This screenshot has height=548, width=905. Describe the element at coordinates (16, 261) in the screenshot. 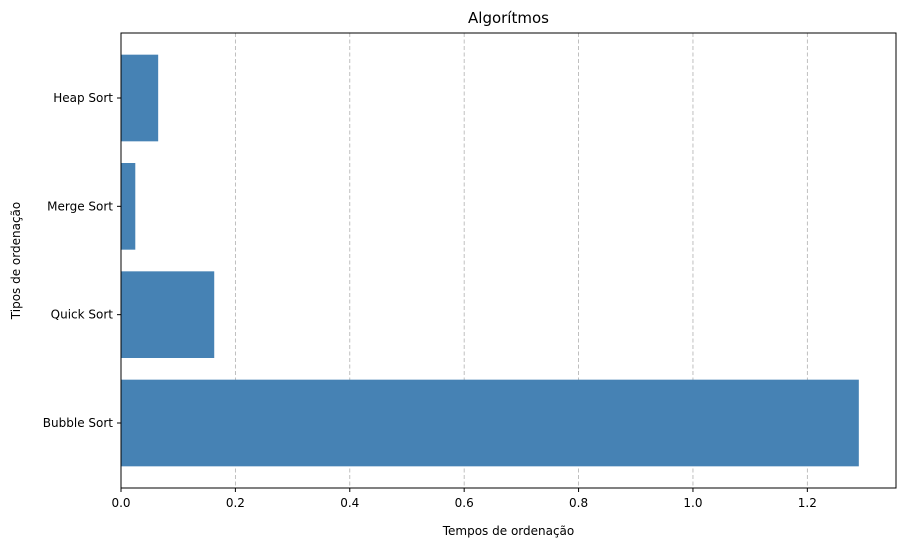

I see `y-axis-label: Tipos de ordenação` at that location.